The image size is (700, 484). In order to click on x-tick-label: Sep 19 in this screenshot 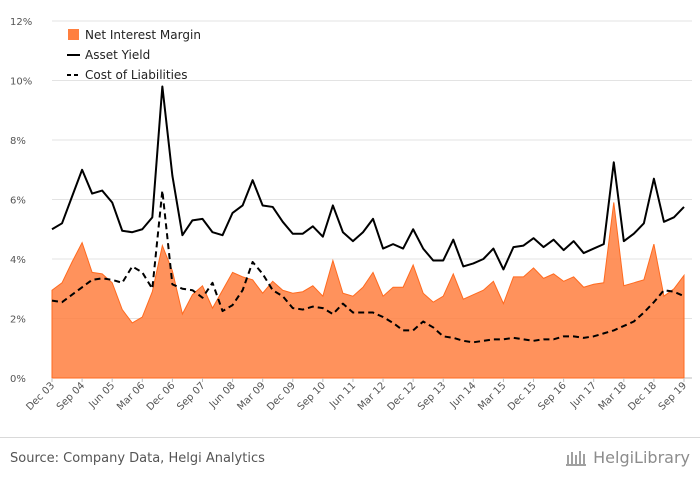, I will do `click(673, 396)`.